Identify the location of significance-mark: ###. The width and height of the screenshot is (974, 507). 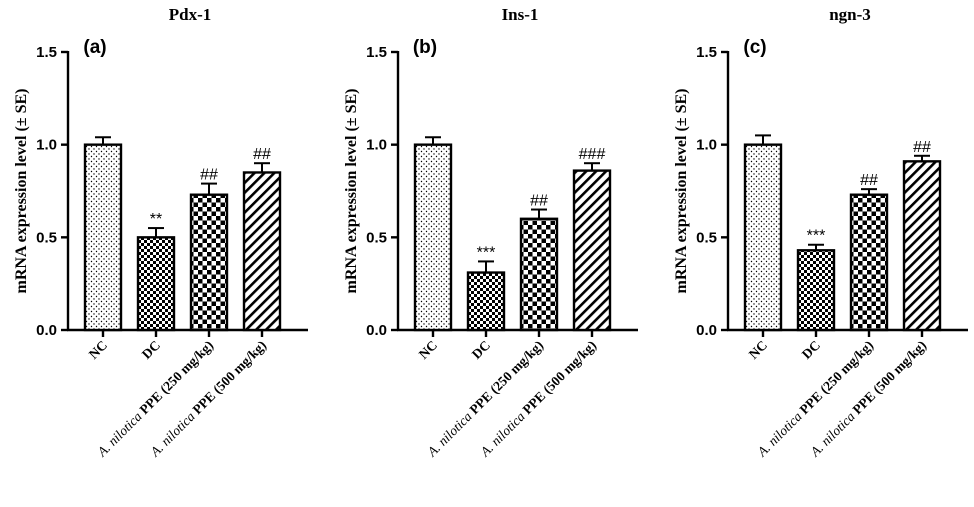
(592, 154).